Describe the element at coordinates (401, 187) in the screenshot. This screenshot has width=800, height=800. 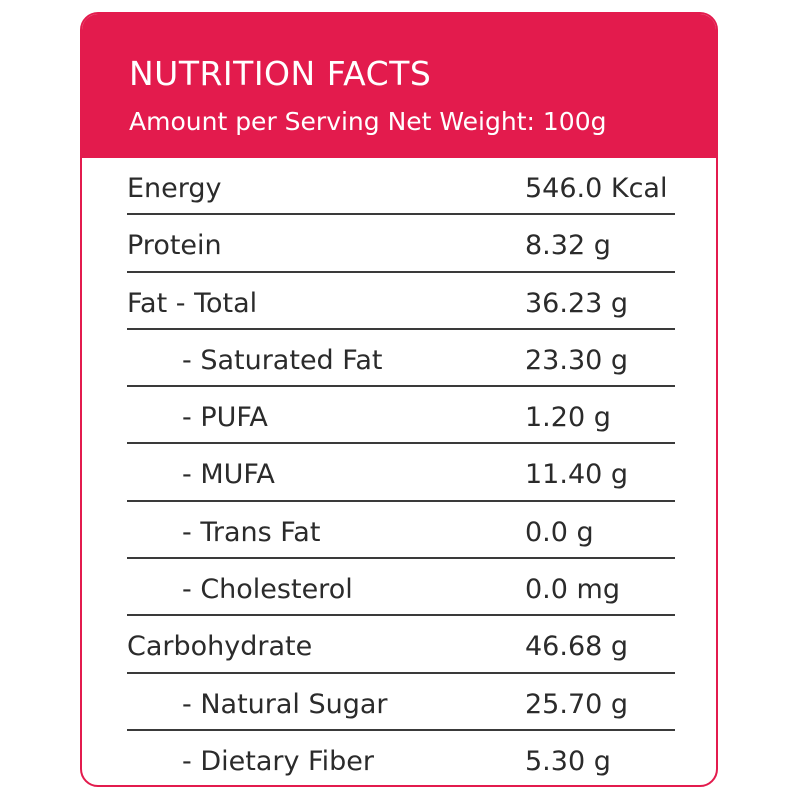
I see `nutrient-row-energy: Energy 546.0 Kcal` at that location.